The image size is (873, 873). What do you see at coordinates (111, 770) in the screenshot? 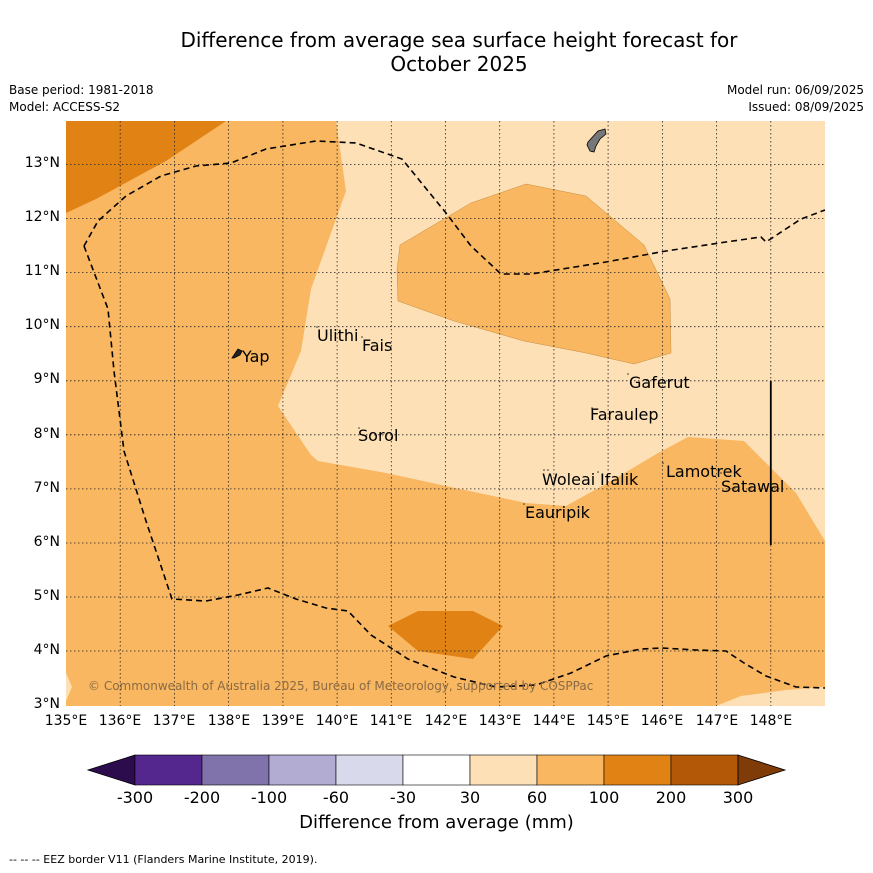
I see `colorbar-extend-low` at bounding box center [111, 770].